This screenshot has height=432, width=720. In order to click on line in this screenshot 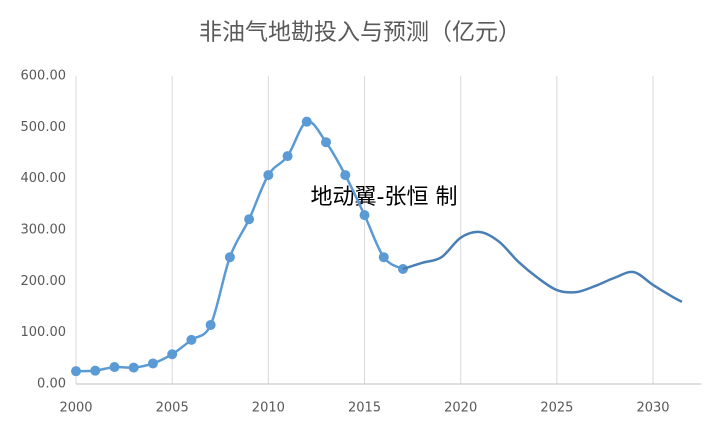, I will do `click(542, 266)`.